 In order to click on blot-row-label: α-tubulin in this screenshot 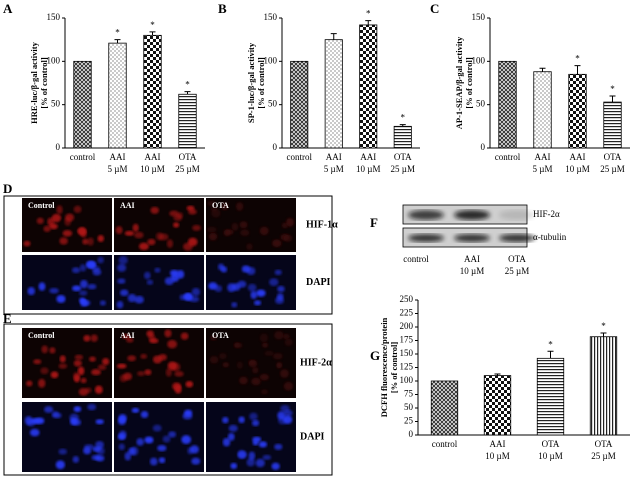, I will do `click(550, 237)`.